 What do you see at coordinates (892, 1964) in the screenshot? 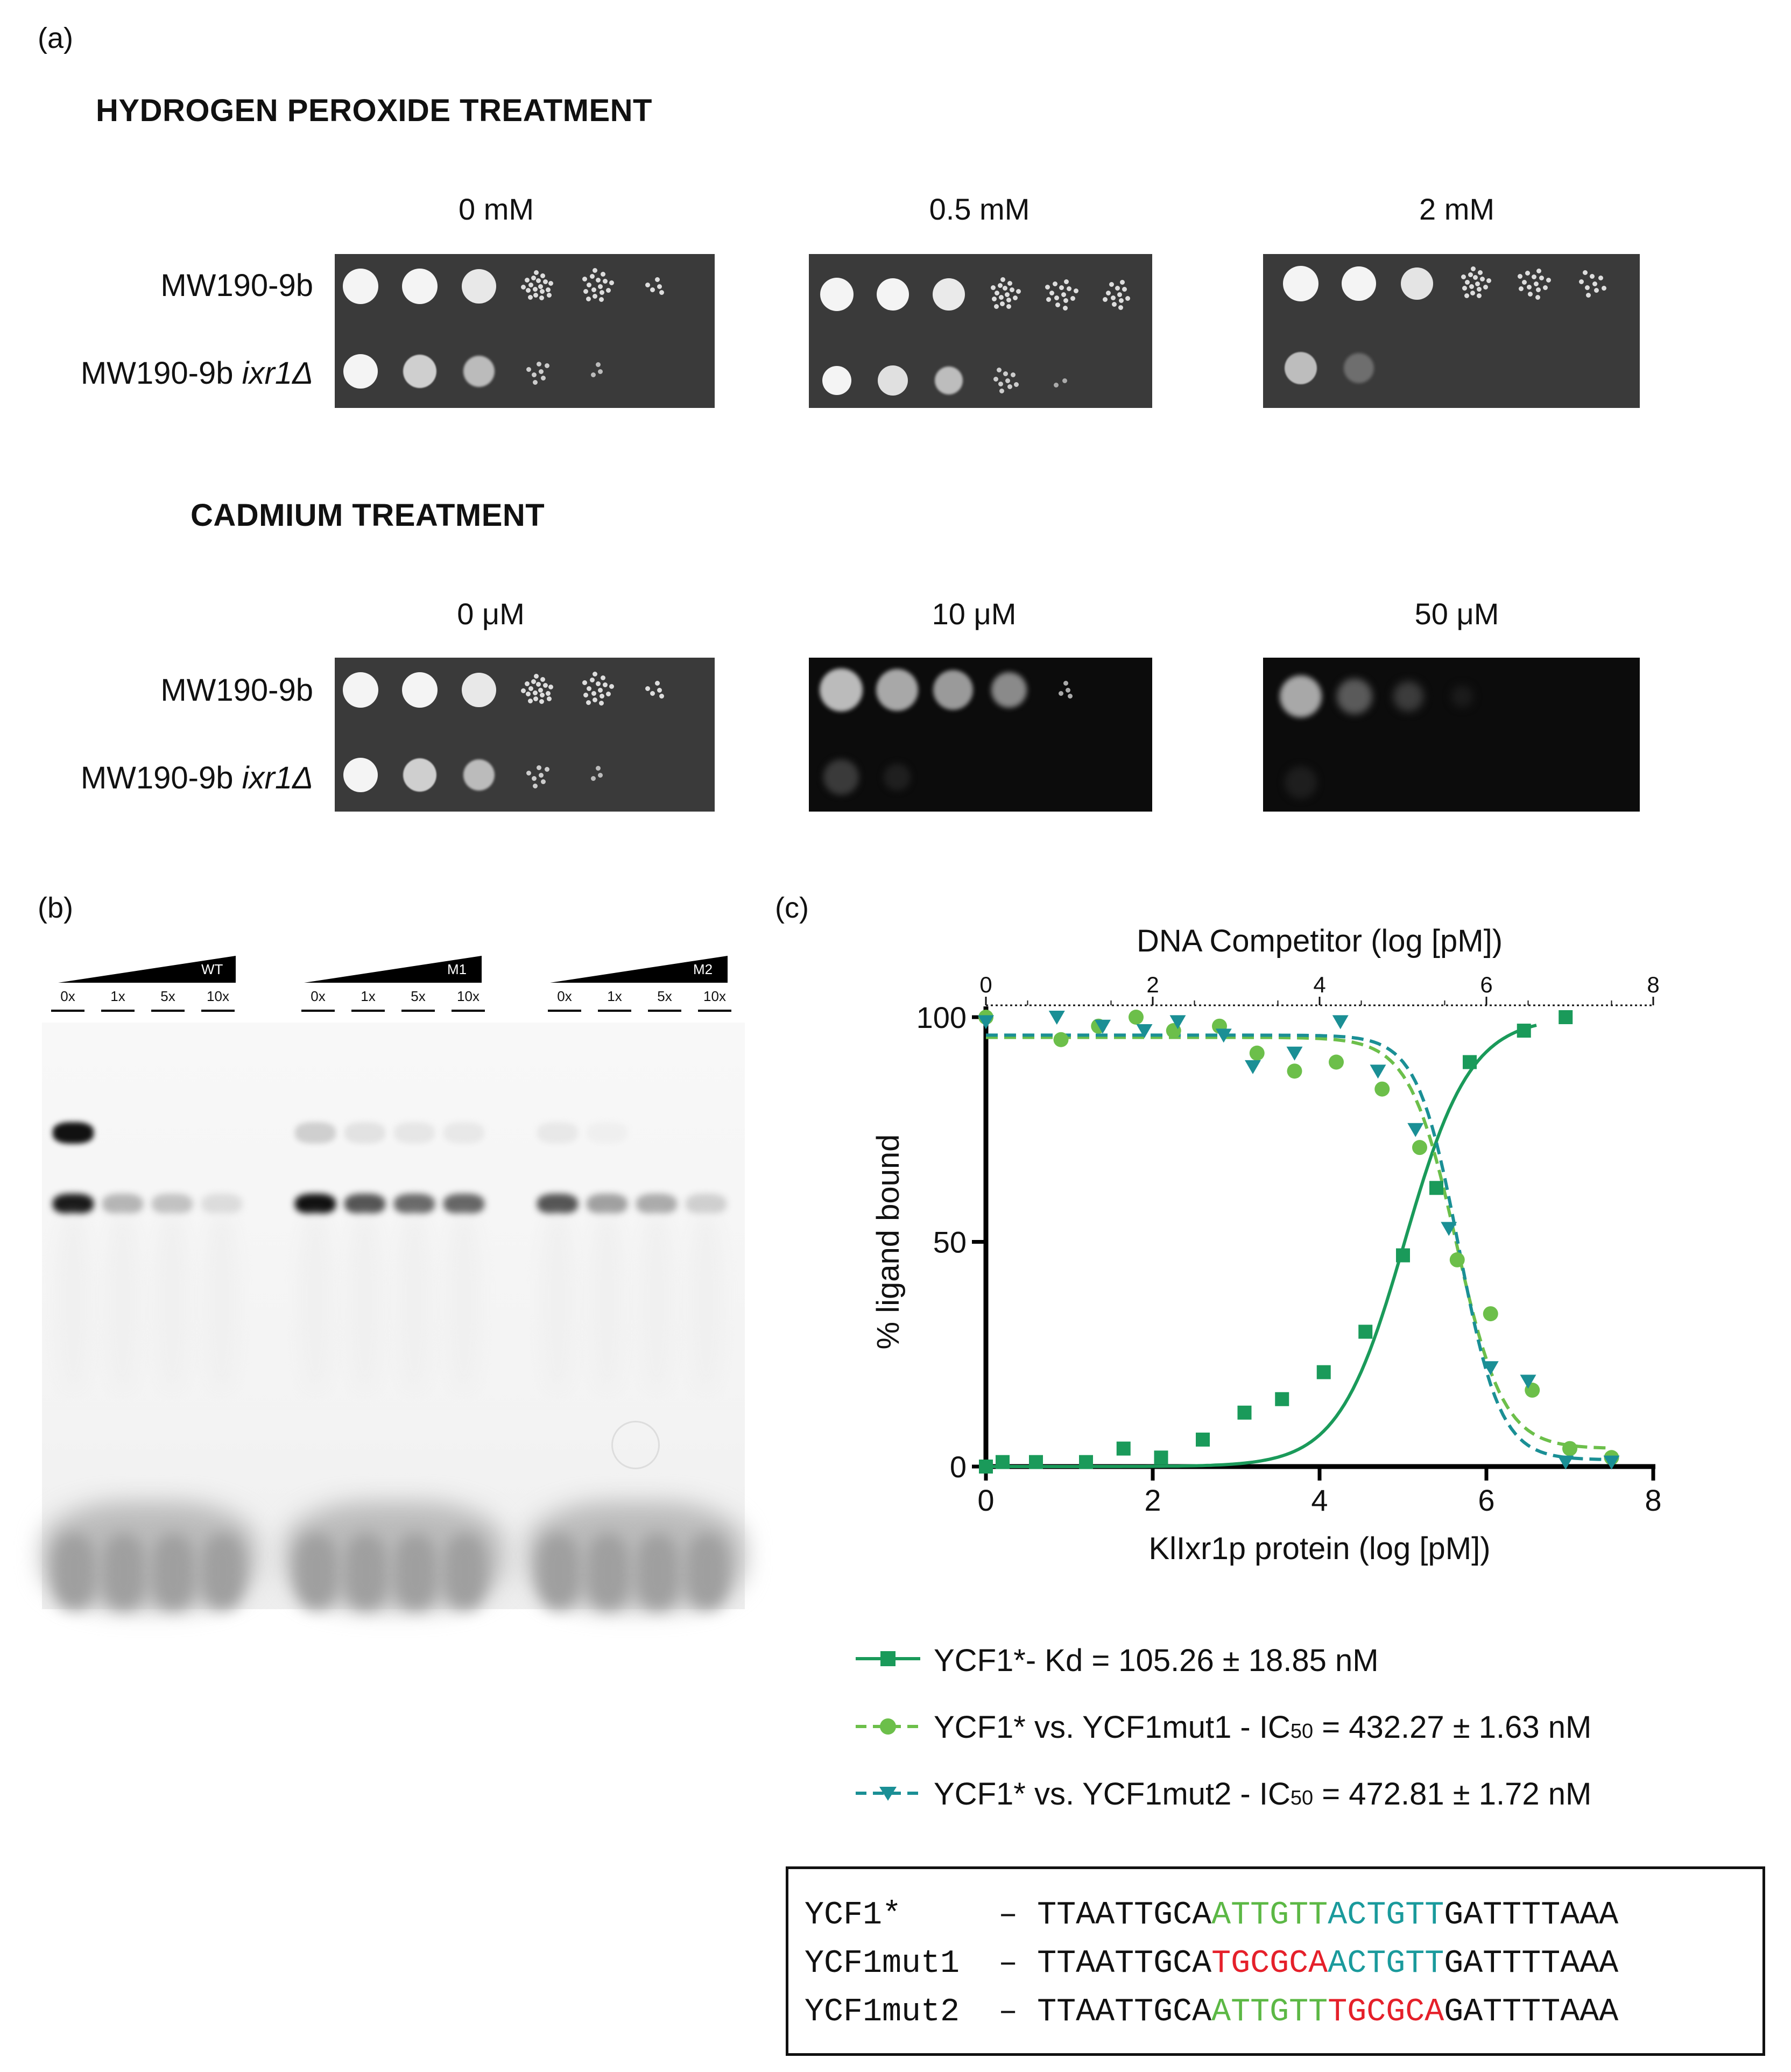
I see `sequence-name: YCF1mut1` at bounding box center [892, 1964].